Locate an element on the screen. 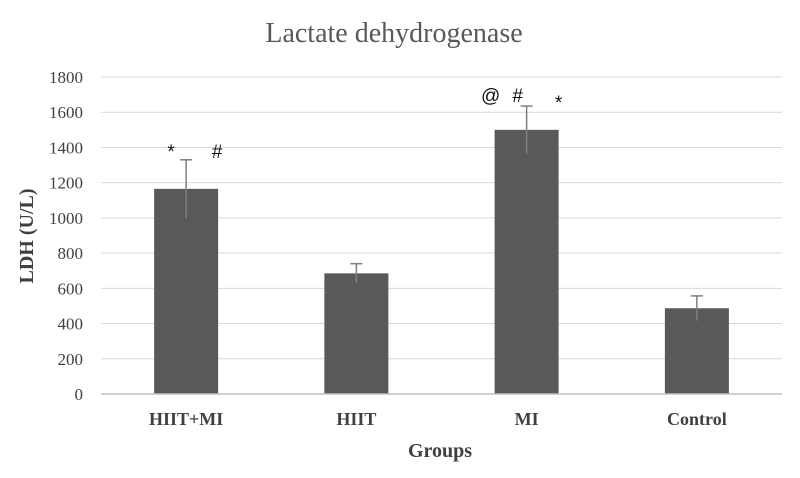 The height and width of the screenshot is (478, 800). y-tick-label: 600 is located at coordinates (71, 288).